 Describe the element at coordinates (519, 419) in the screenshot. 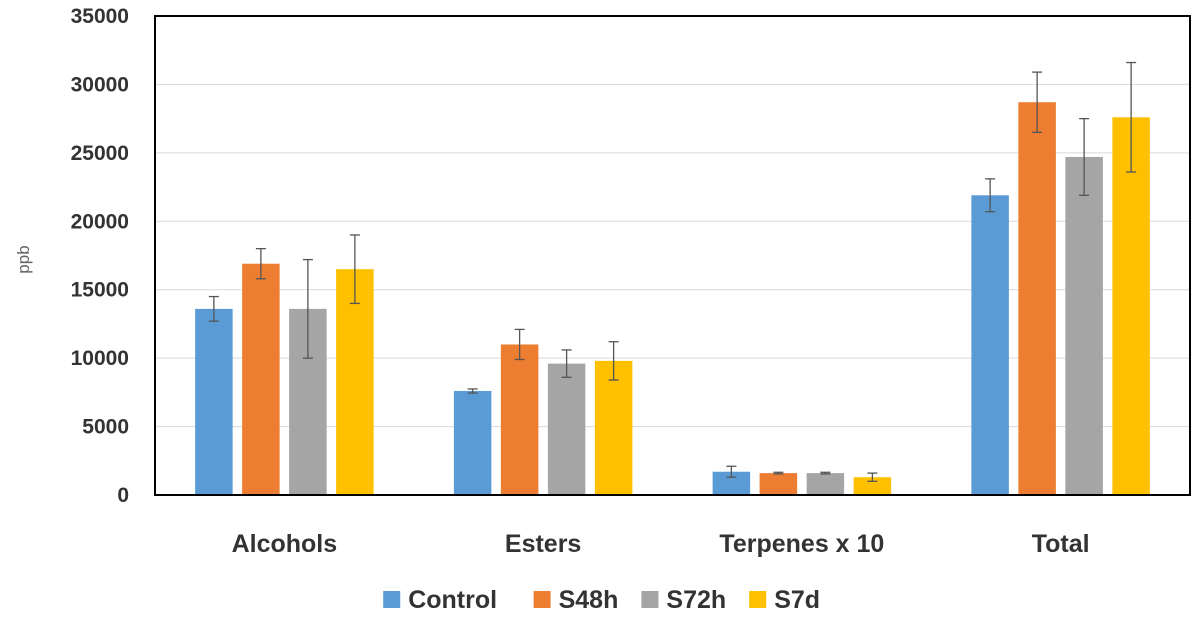

I see `bar-esters-s48h` at that location.